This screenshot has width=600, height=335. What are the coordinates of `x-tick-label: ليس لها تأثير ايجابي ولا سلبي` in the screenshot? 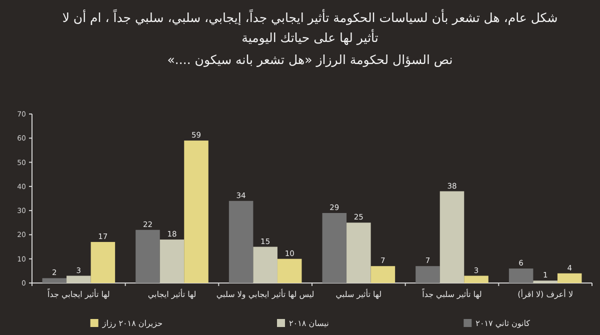 It's located at (265, 293).